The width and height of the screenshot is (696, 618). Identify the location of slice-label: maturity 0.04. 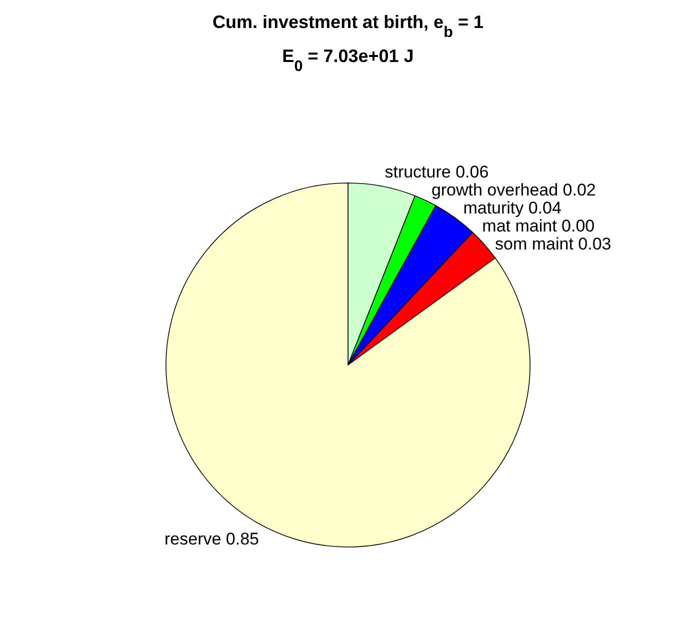
(512, 208).